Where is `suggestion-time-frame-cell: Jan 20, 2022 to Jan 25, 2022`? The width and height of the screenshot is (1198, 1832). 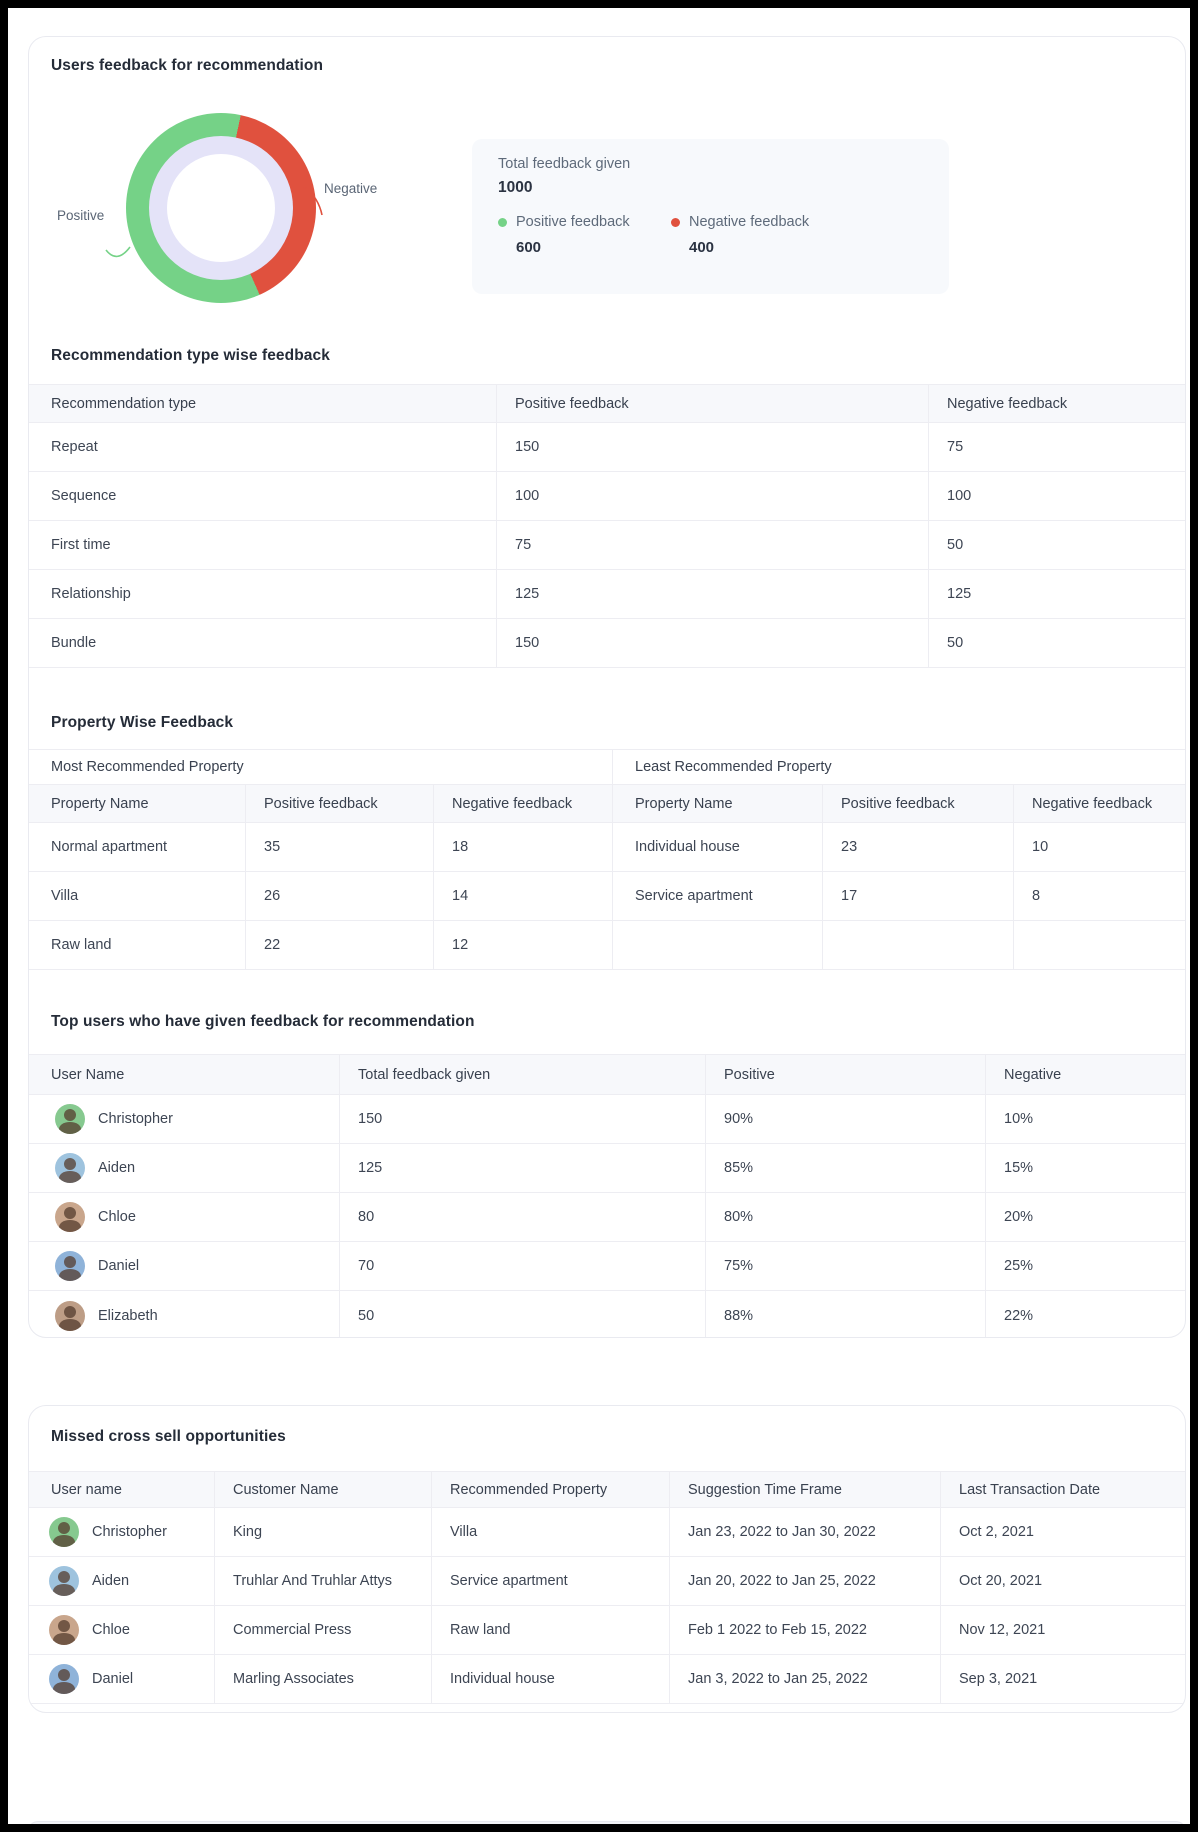 suggestion-time-frame-cell: Jan 20, 2022 to Jan 25, 2022 is located at coordinates (805, 1581).